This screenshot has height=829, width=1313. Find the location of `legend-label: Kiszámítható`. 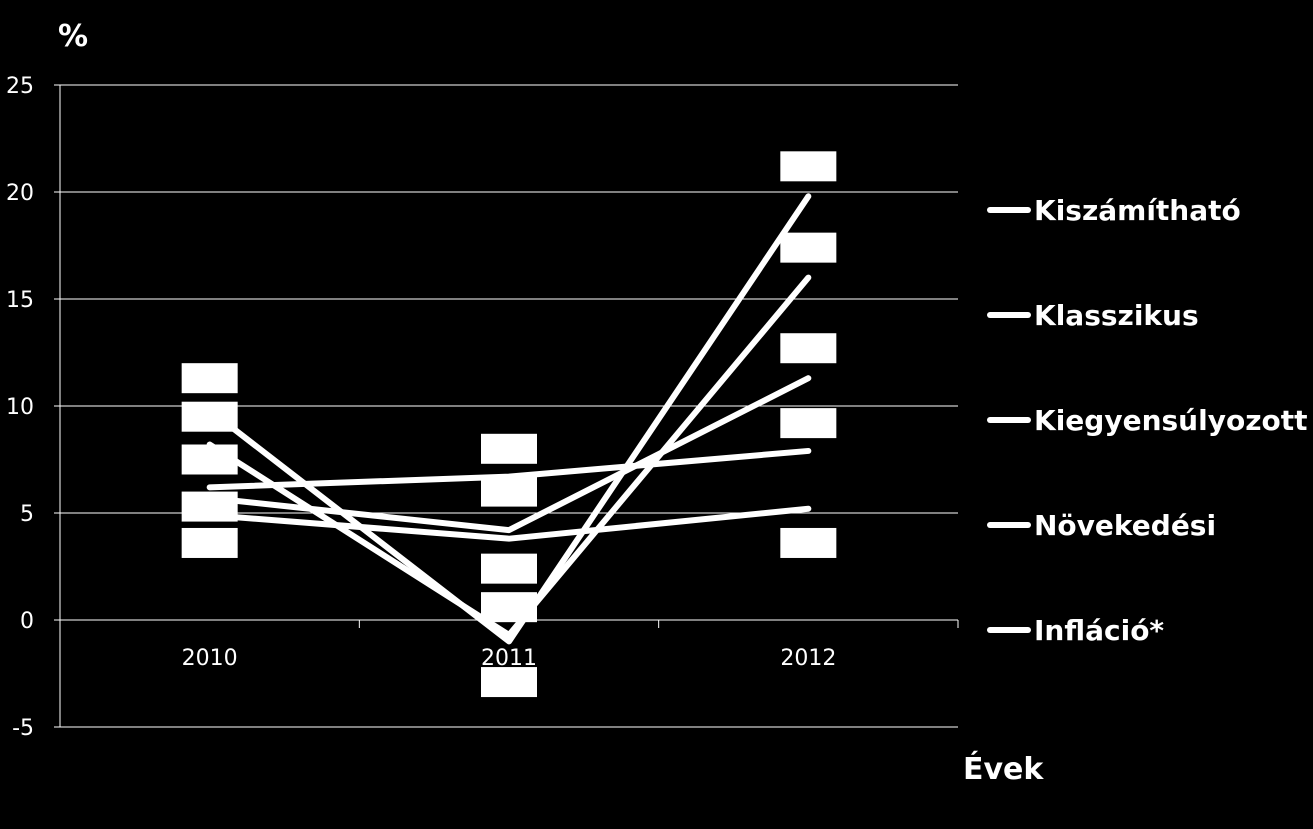

legend-label: Kiszámítható is located at coordinates (1137, 210).